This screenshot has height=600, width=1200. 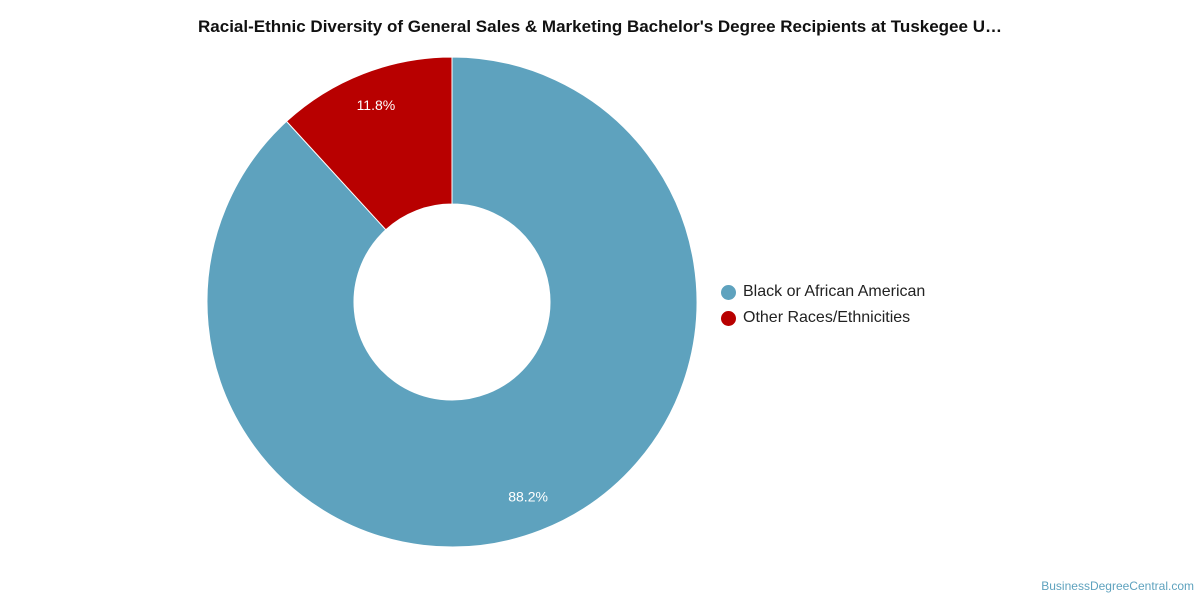 I want to click on legend-label-other-races-ethnicities: Other Races/Ethnicities, so click(x=827, y=317).